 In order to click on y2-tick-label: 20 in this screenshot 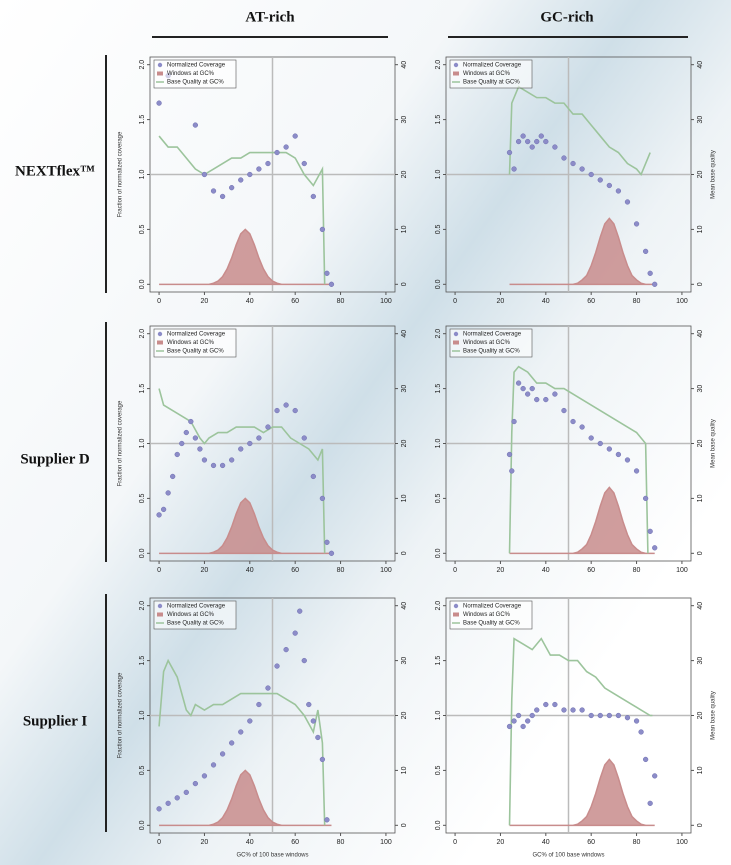, I will do `click(404, 716)`.